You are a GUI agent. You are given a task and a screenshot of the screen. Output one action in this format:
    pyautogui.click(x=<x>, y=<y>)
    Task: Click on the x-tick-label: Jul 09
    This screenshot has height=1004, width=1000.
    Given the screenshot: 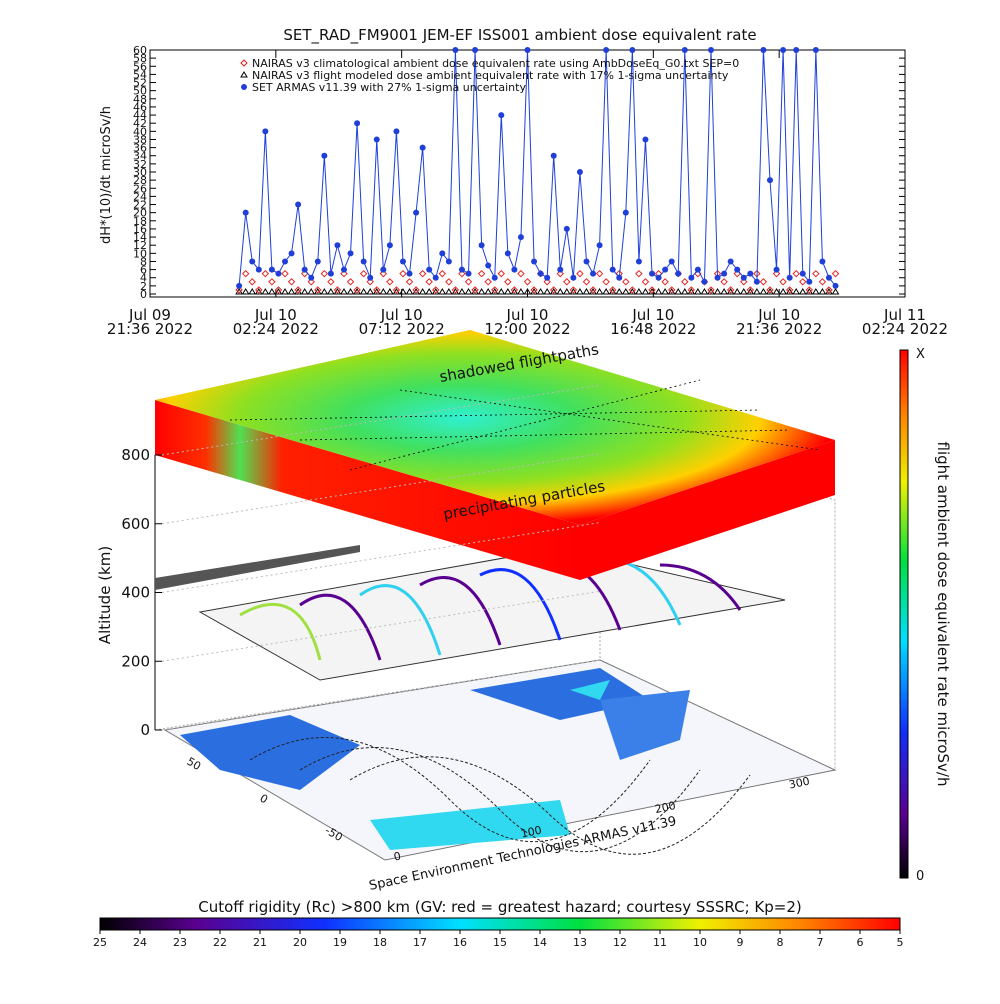 What is the action you would take?
    pyautogui.click(x=149, y=315)
    